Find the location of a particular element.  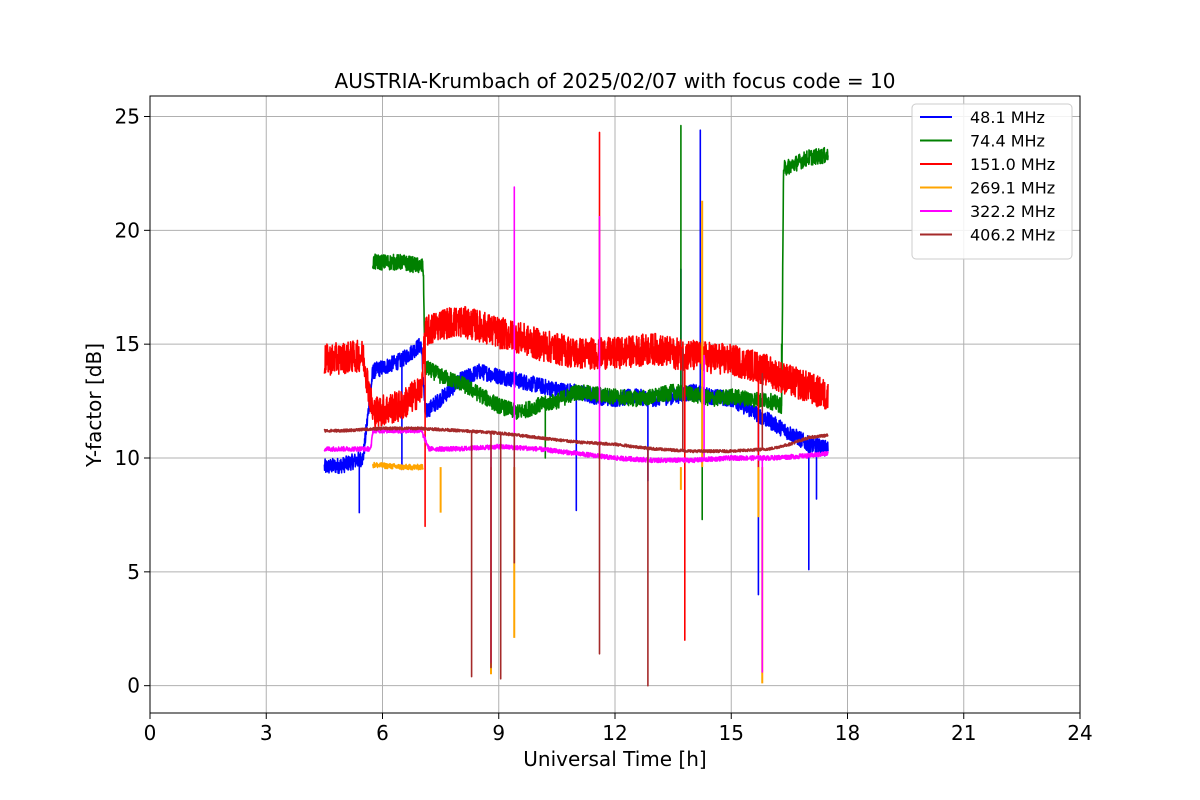

legend-box is located at coordinates (992, 181).